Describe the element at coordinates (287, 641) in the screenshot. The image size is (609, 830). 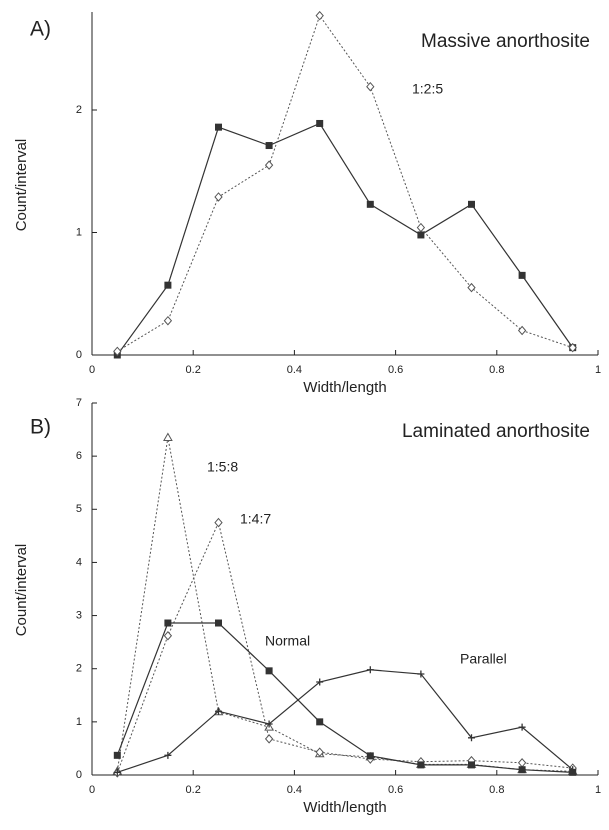
I see `series-label: Normal` at that location.